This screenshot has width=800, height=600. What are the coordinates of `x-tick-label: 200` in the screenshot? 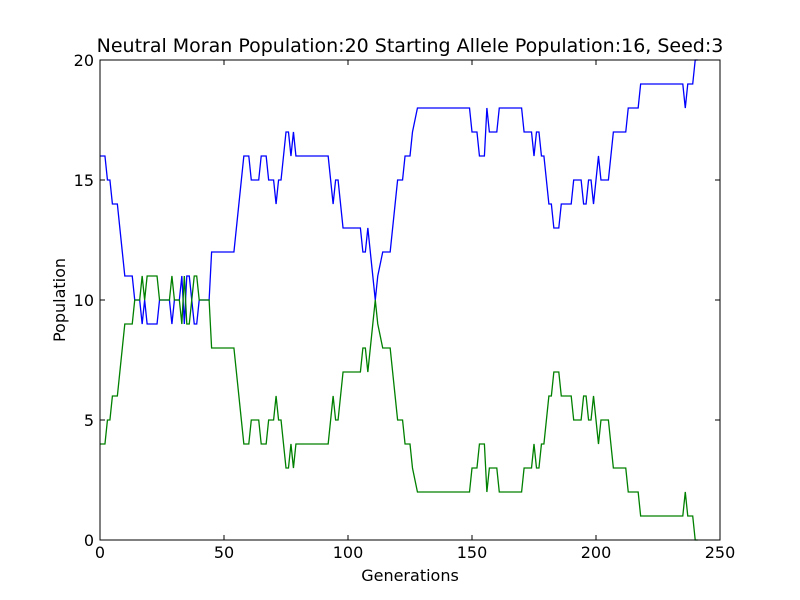 It's located at (596, 552).